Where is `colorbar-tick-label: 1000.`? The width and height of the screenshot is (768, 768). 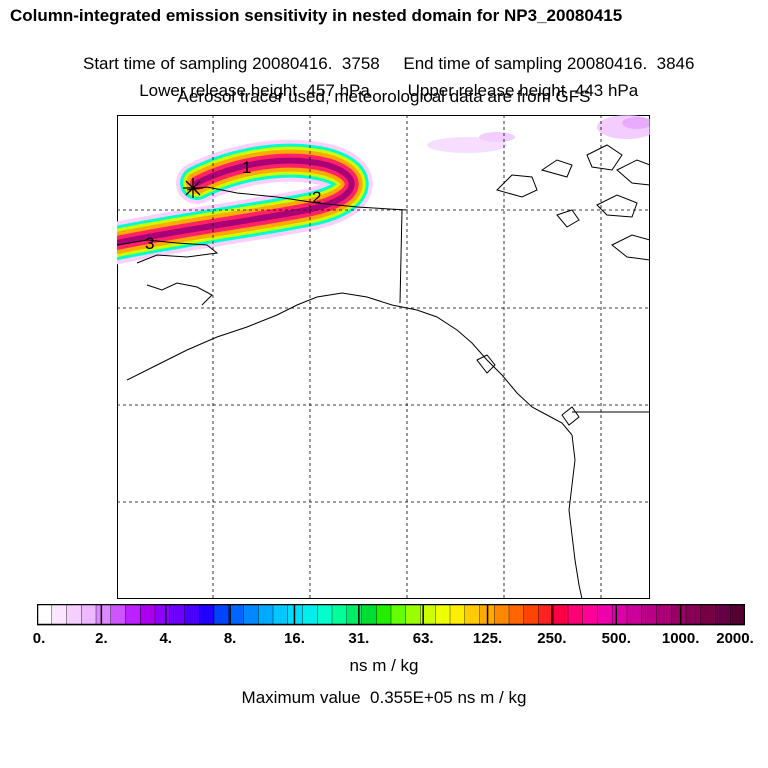
colorbar-tick-label: 1000. is located at coordinates (680, 638).